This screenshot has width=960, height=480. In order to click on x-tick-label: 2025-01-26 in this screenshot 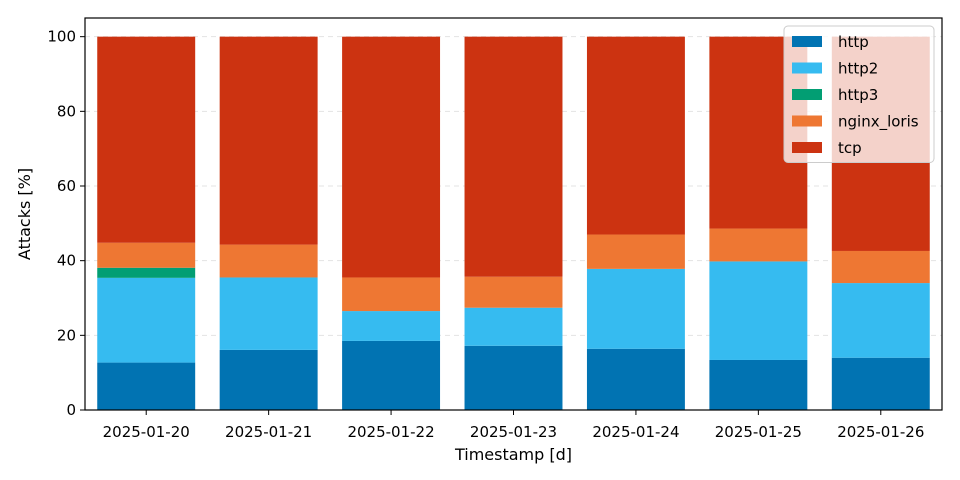, I will do `click(880, 432)`.